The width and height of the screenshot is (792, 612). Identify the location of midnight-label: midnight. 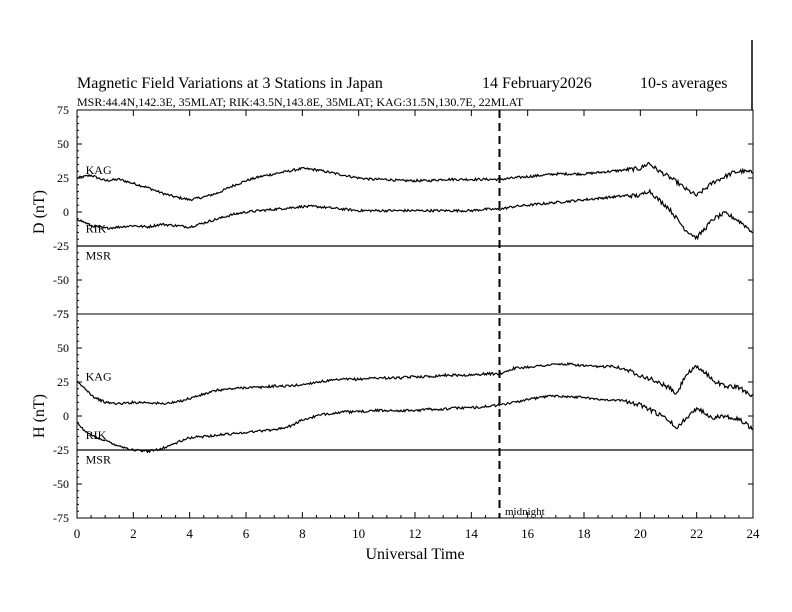
(525, 512).